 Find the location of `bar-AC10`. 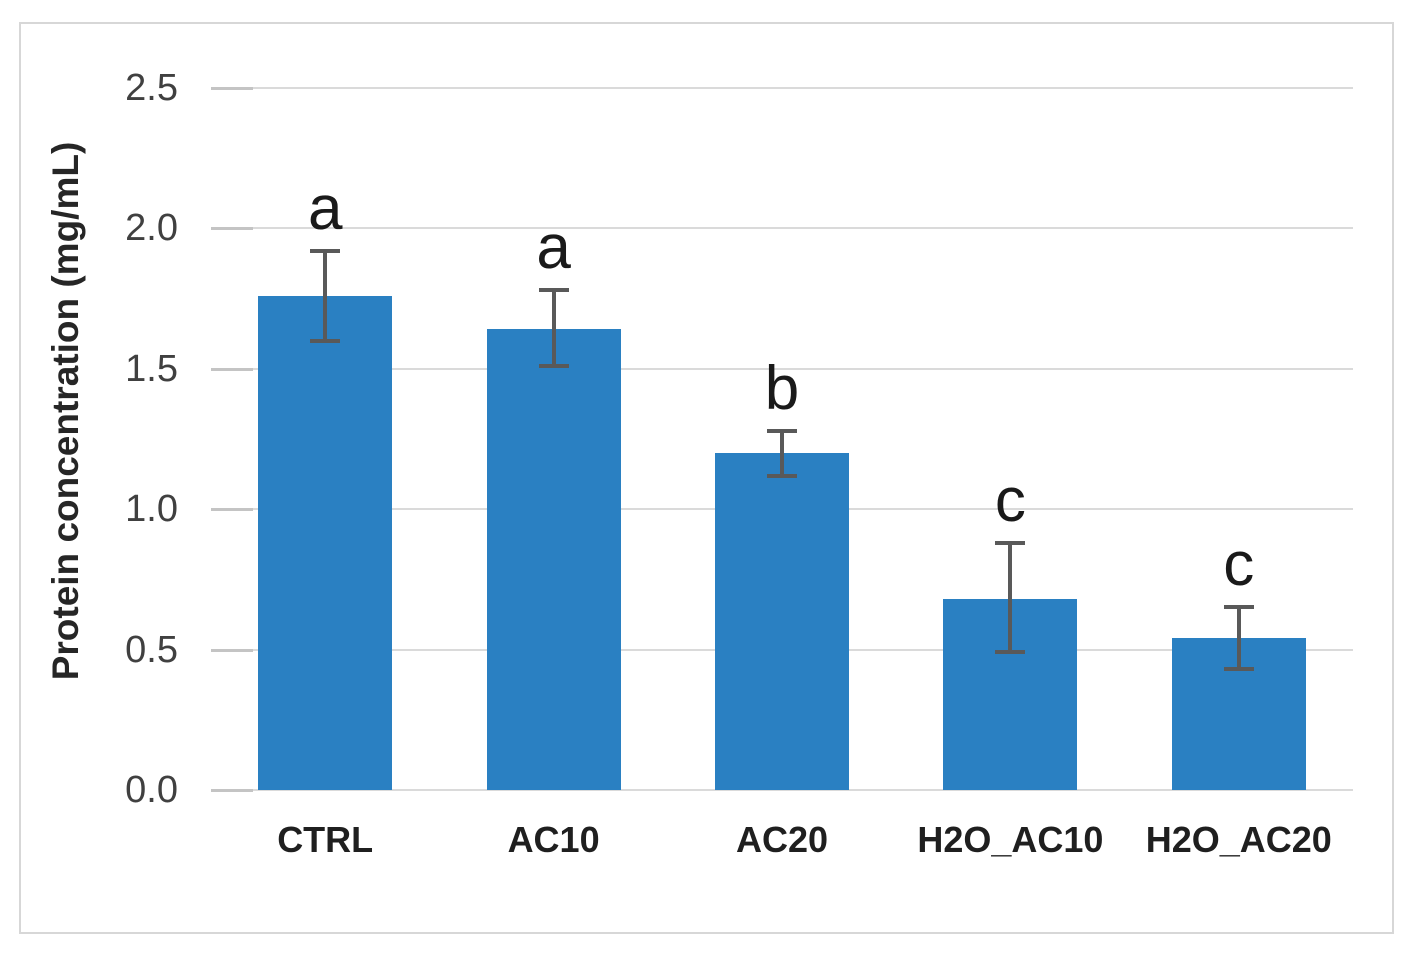

bar-AC10 is located at coordinates (553, 559).